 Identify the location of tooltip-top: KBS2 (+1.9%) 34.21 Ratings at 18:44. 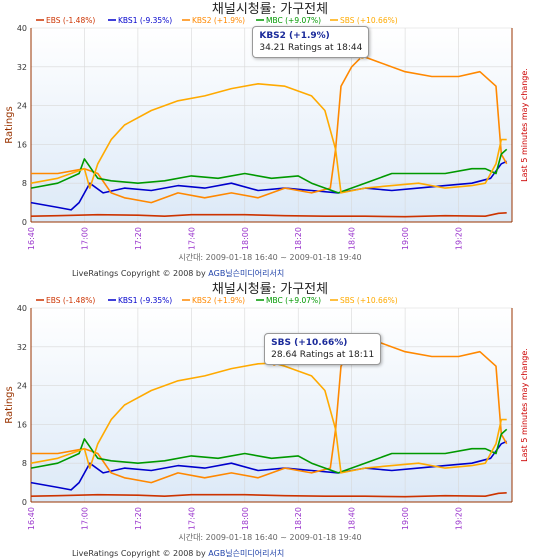
(311, 42).